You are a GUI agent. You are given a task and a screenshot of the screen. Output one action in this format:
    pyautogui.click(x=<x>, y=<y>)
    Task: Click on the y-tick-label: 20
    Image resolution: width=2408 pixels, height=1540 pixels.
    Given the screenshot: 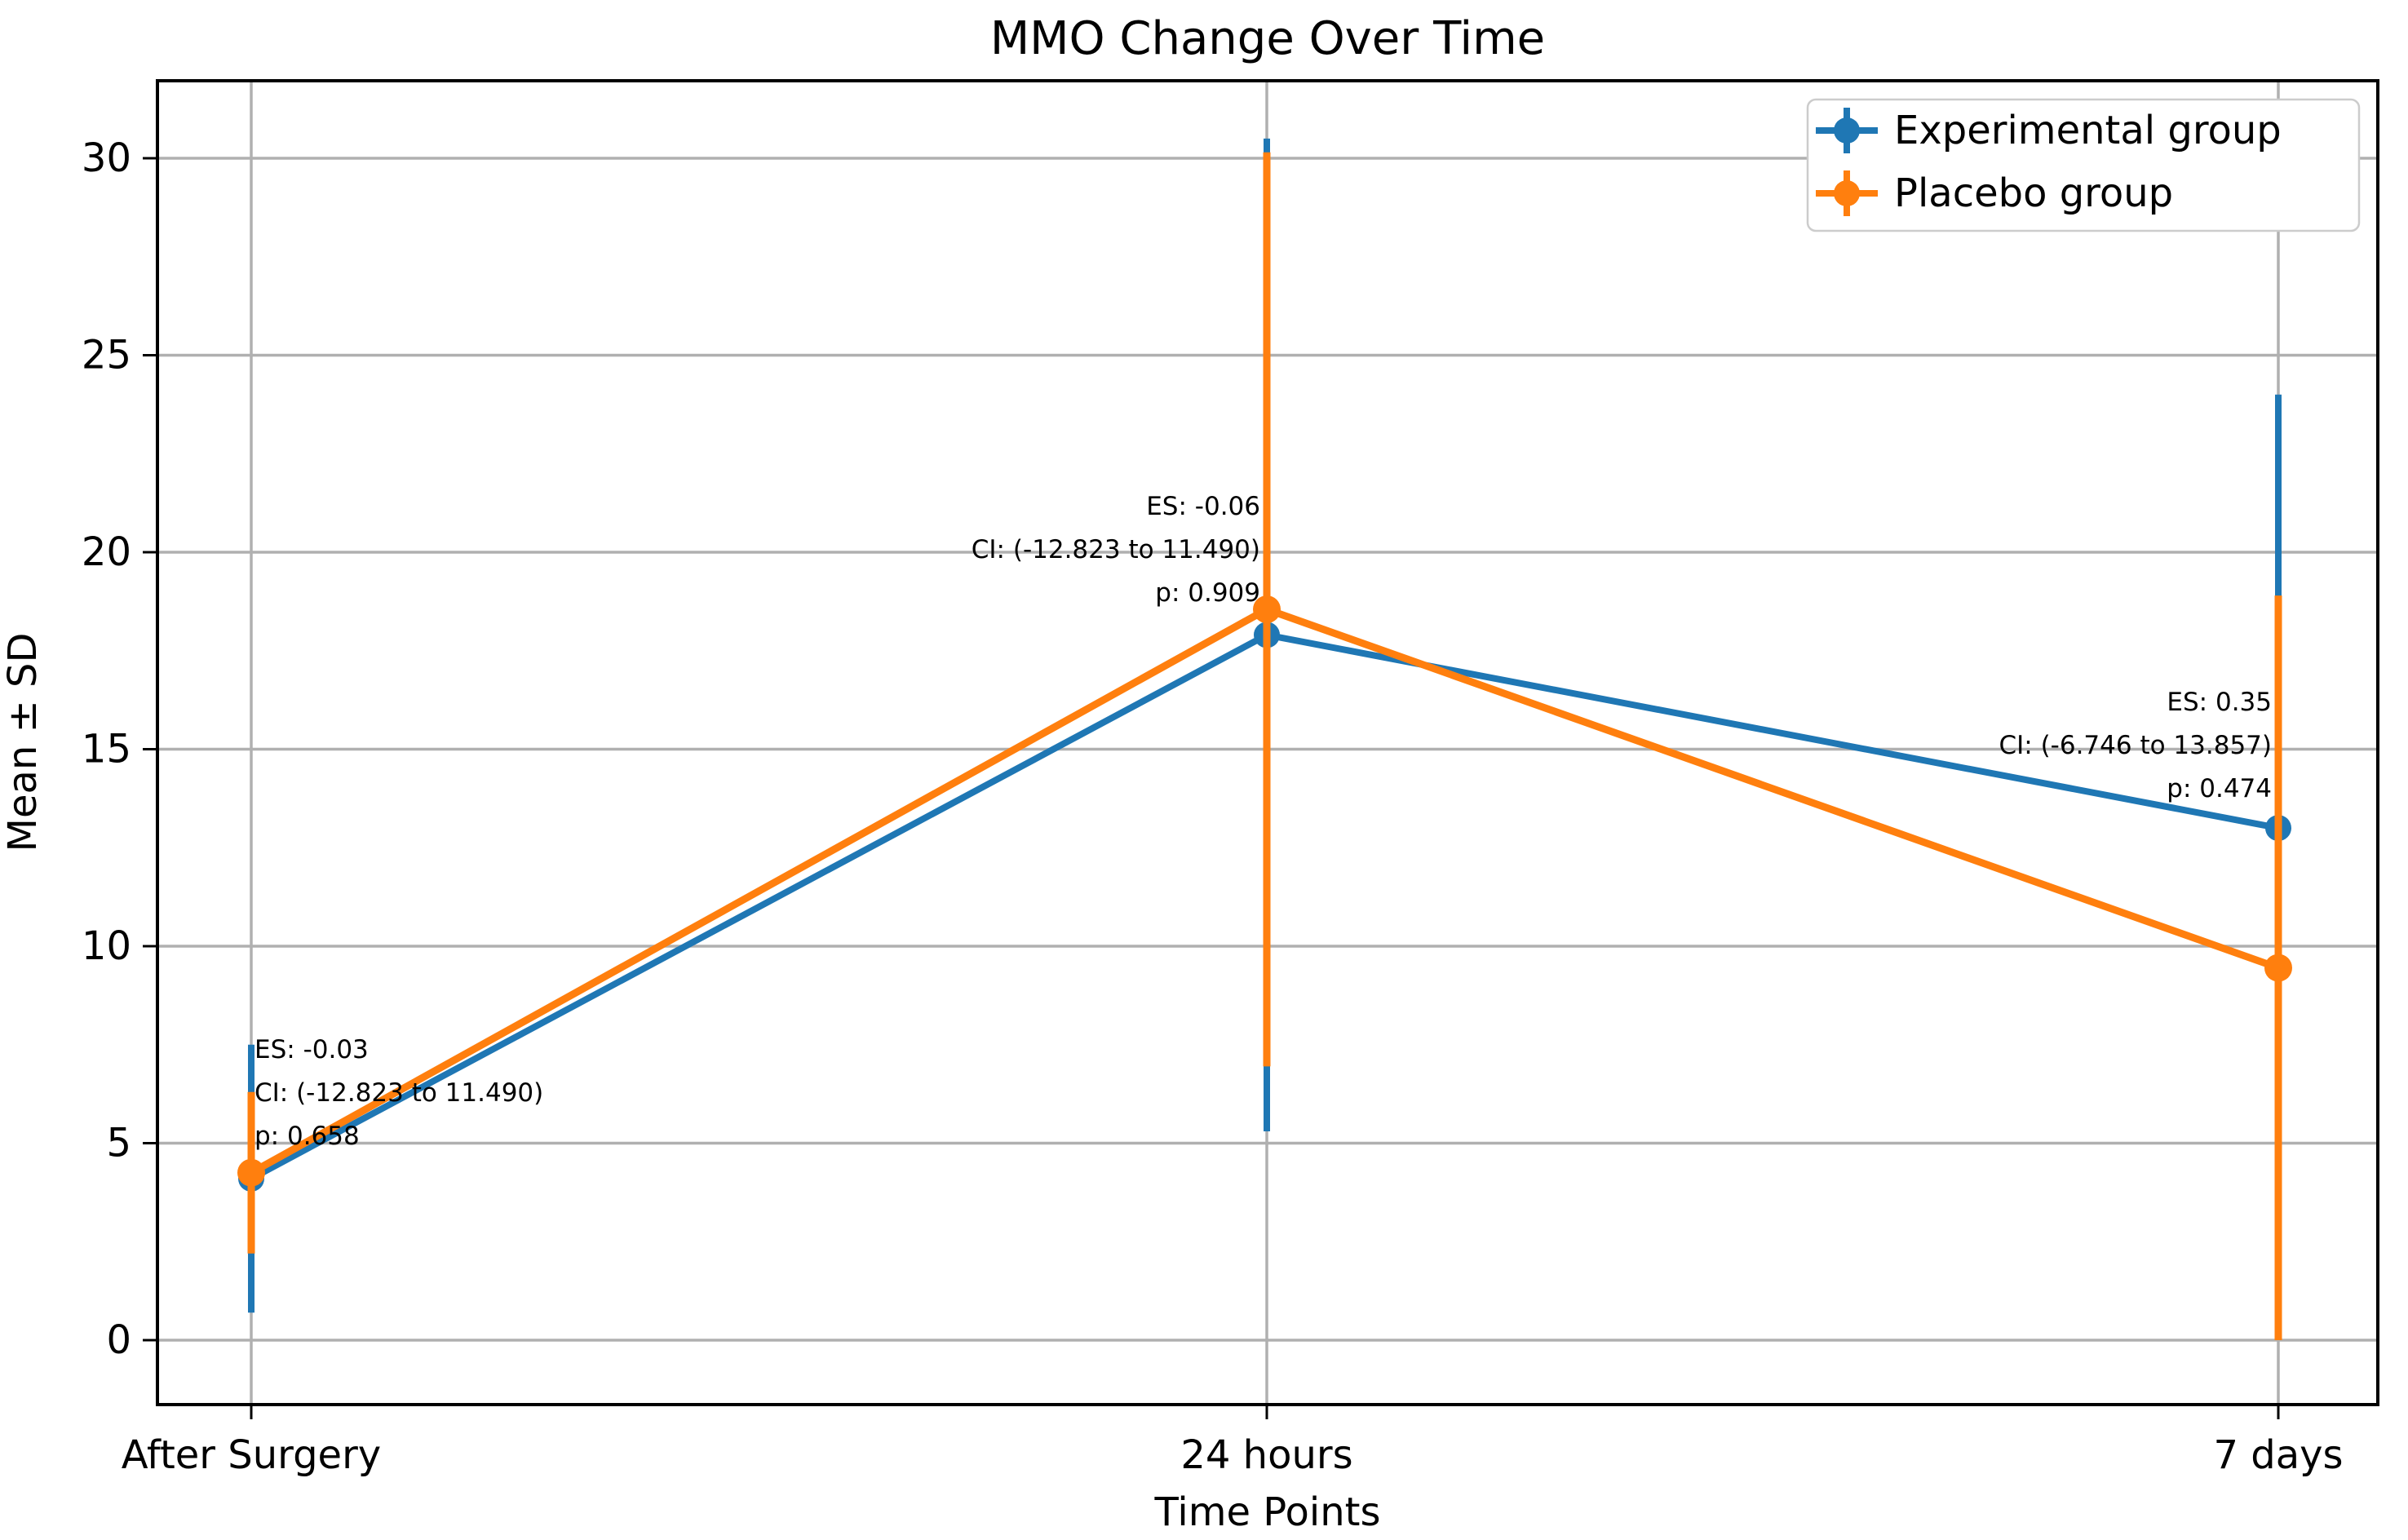 What is the action you would take?
    pyautogui.click(x=106, y=552)
    